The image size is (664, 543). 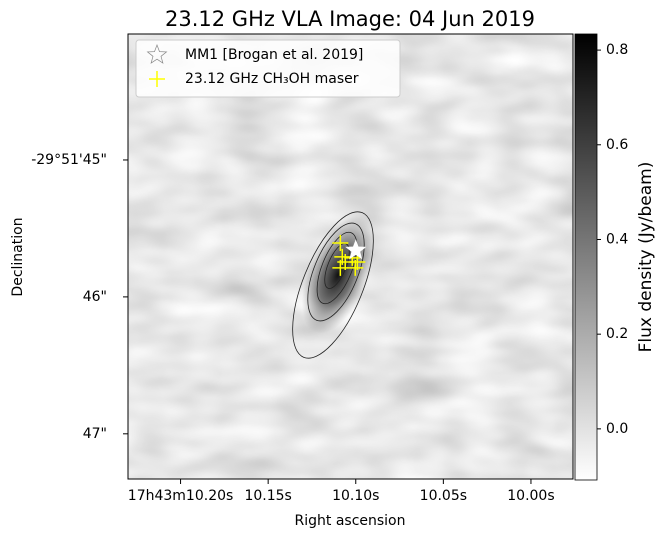 I want to click on y-tick-label: 46", so click(x=95, y=297).